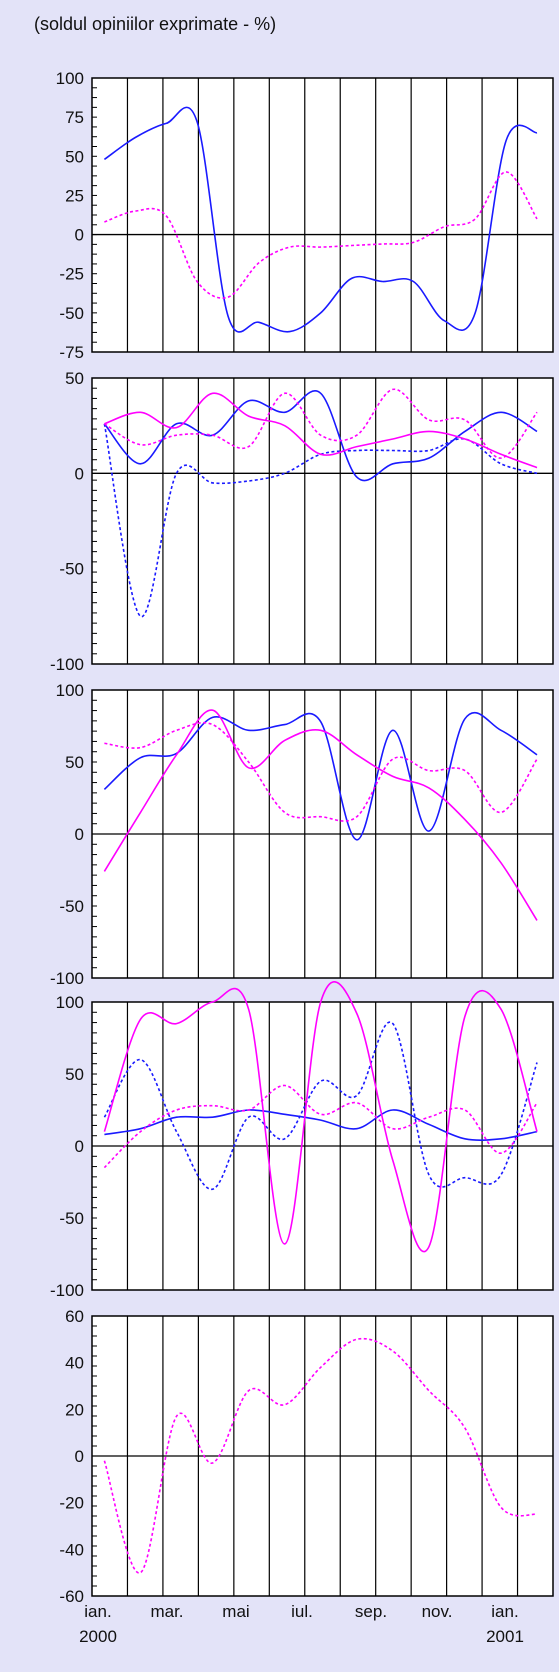 Image resolution: width=559 pixels, height=1672 pixels. I want to click on y-tick-label: 20, so click(74, 1409).